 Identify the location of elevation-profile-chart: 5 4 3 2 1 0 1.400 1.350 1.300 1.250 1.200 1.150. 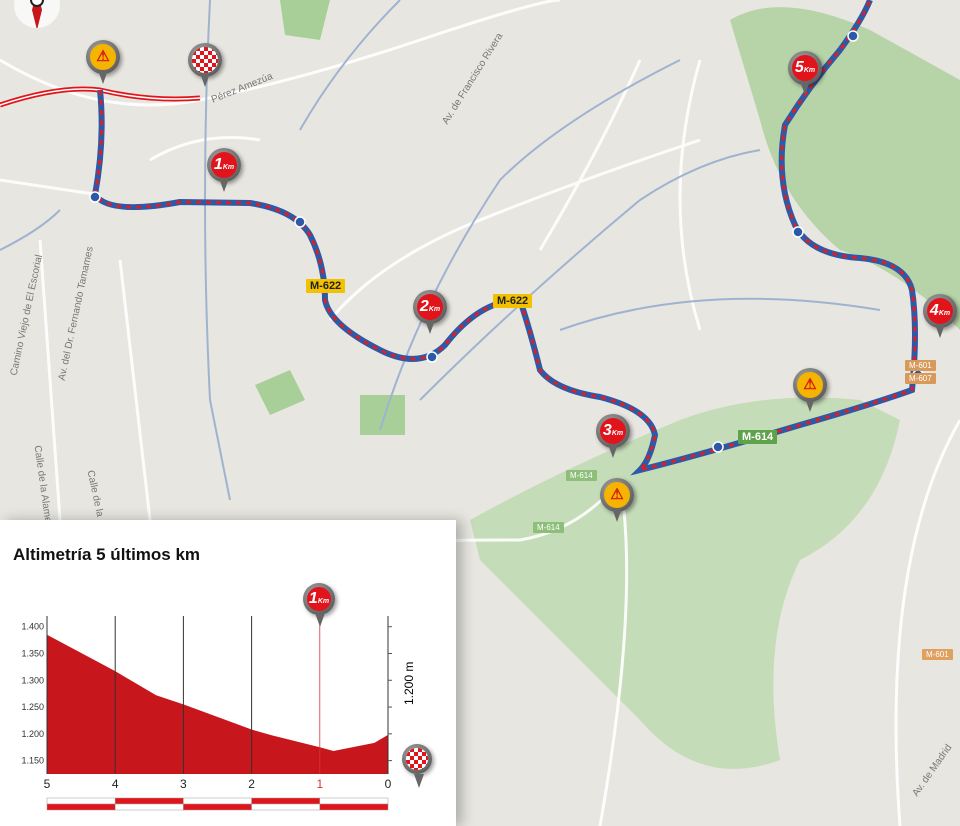
(206, 713).